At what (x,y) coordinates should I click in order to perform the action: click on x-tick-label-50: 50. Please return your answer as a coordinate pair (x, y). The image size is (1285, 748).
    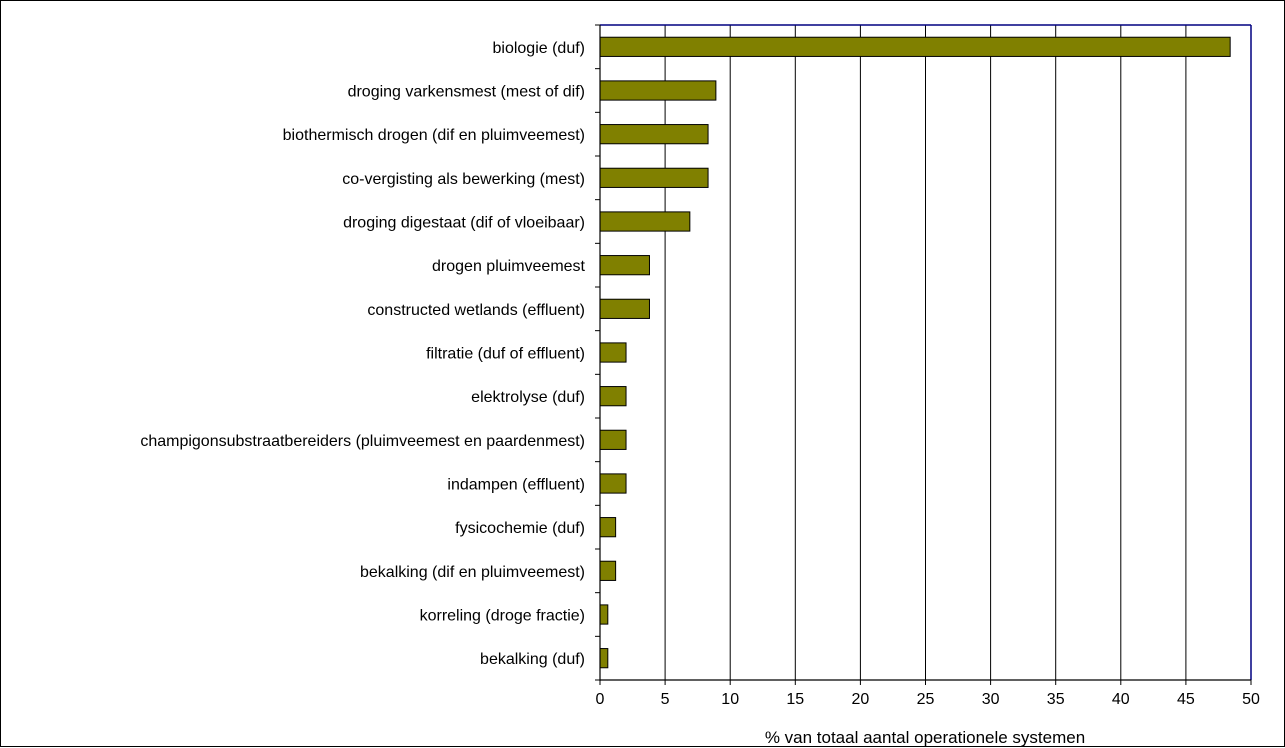
    Looking at the image, I should click on (1251, 699).